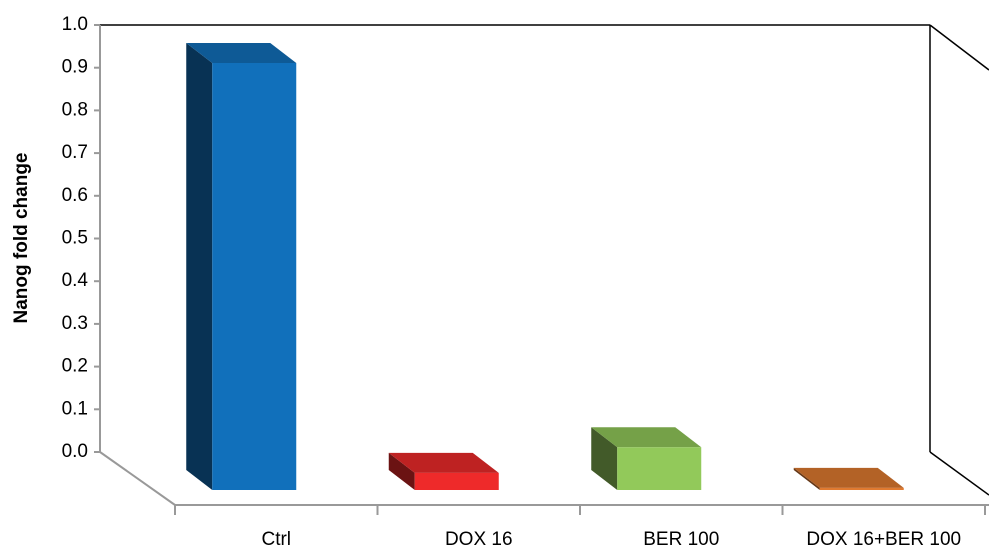 The height and width of the screenshot is (551, 989). What do you see at coordinates (75, 238) in the screenshot?
I see `y-tick-label: 0.5` at bounding box center [75, 238].